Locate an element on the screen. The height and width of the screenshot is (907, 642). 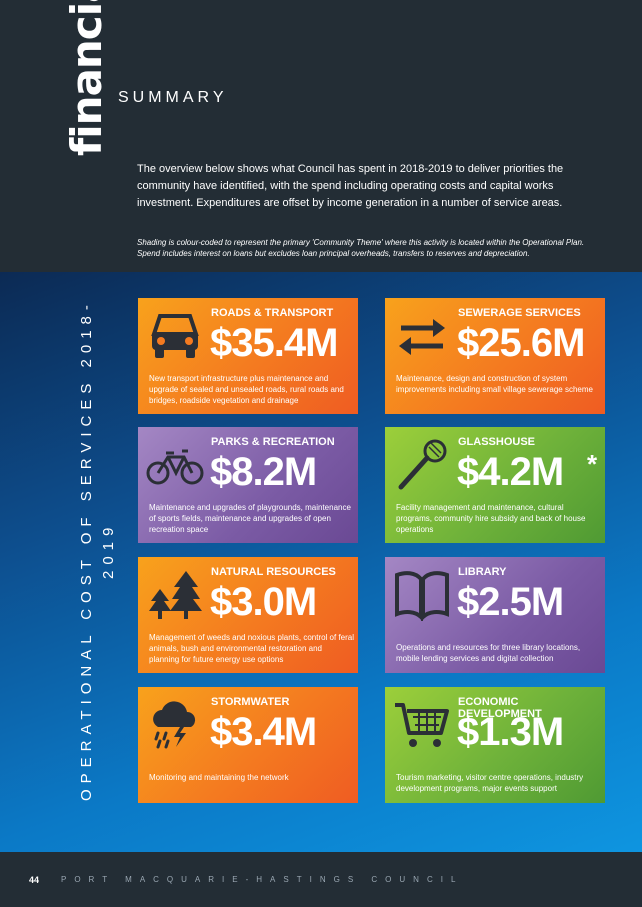
tile-title: STORMWATER is located at coordinates (250, 702).